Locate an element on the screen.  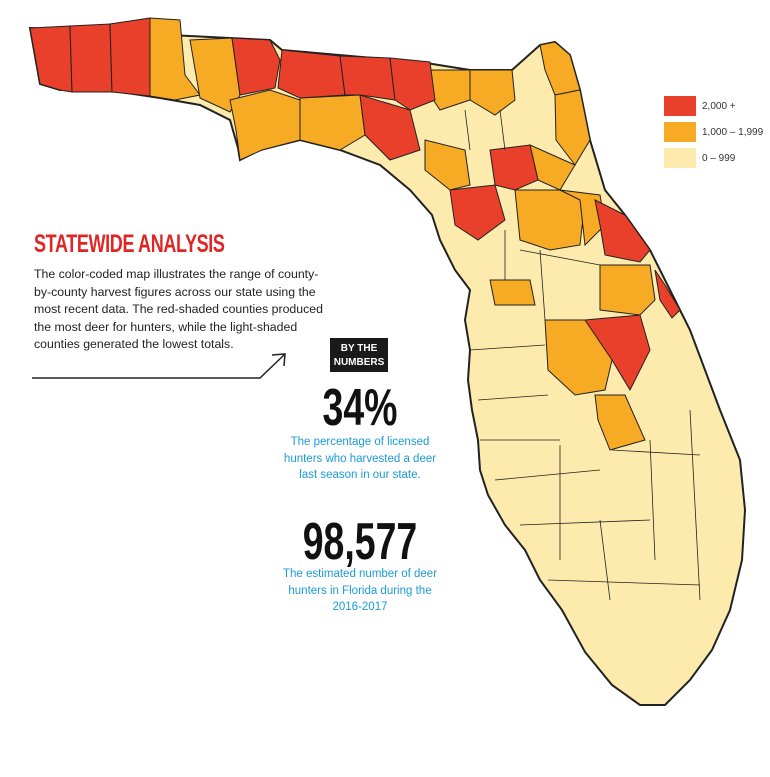
stat-percentage-value: 34% is located at coordinates (360, 408).